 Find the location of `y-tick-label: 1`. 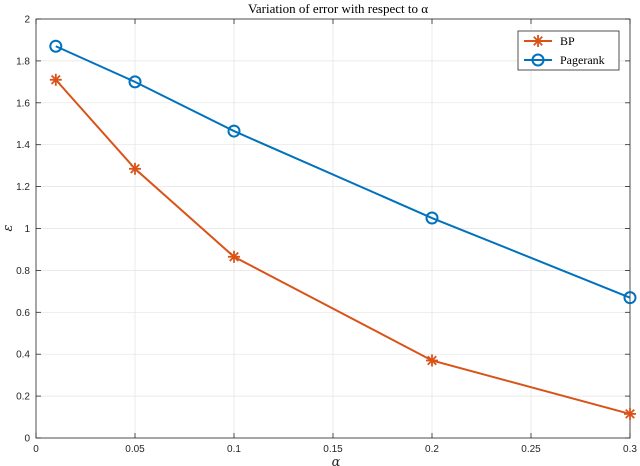

y-tick-label: 1 is located at coordinates (27, 229).